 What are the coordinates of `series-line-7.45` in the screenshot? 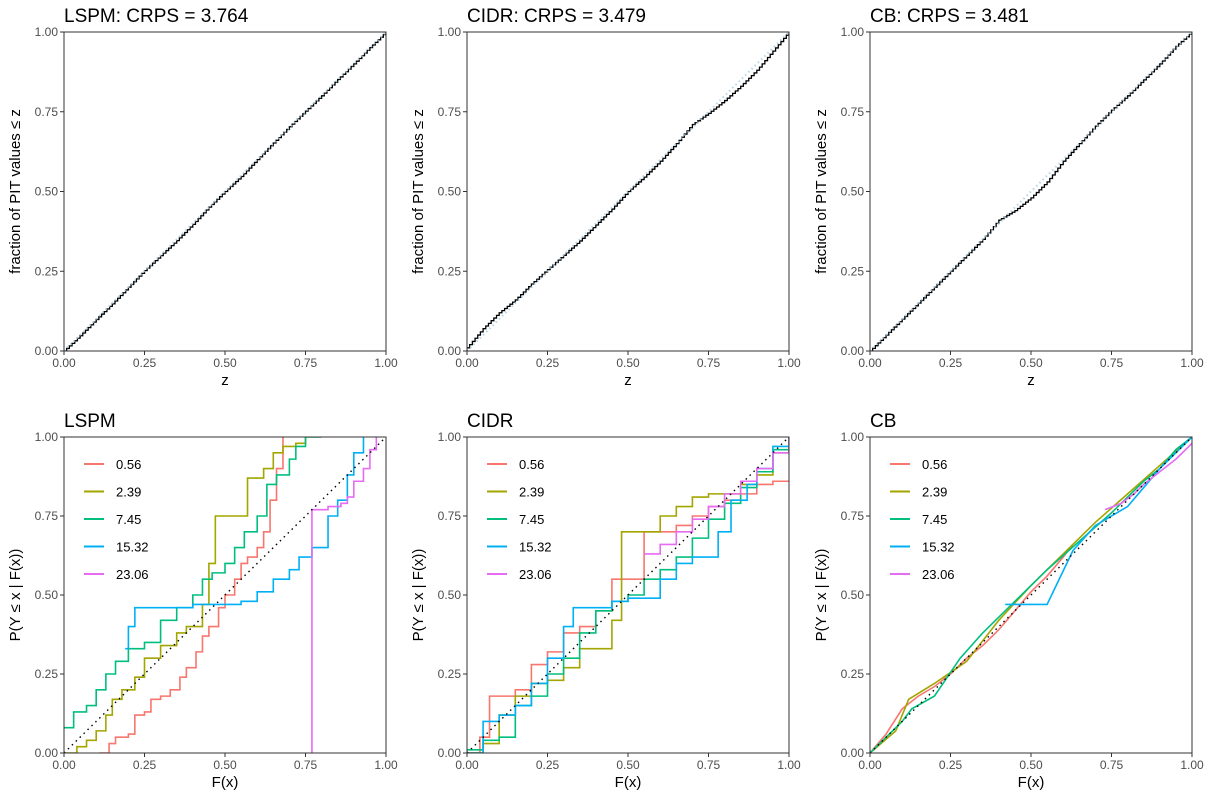 It's located at (193, 583).